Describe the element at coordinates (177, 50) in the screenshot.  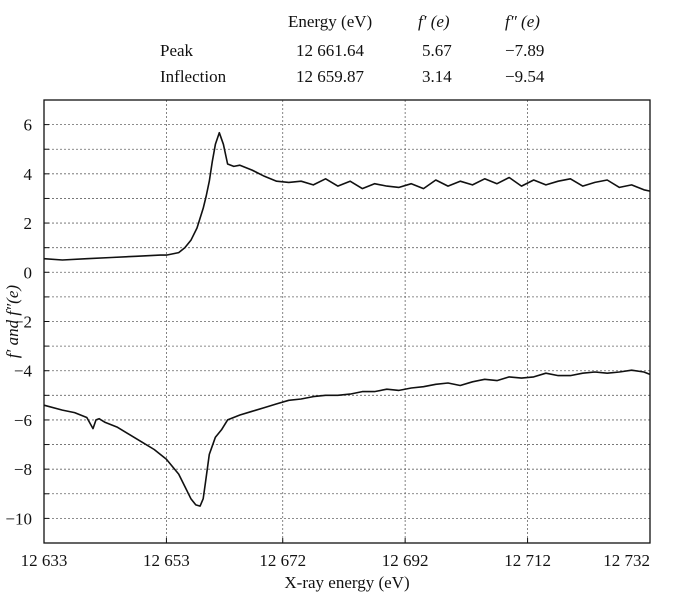
I see `table-row-peak-label: Peak` at that location.